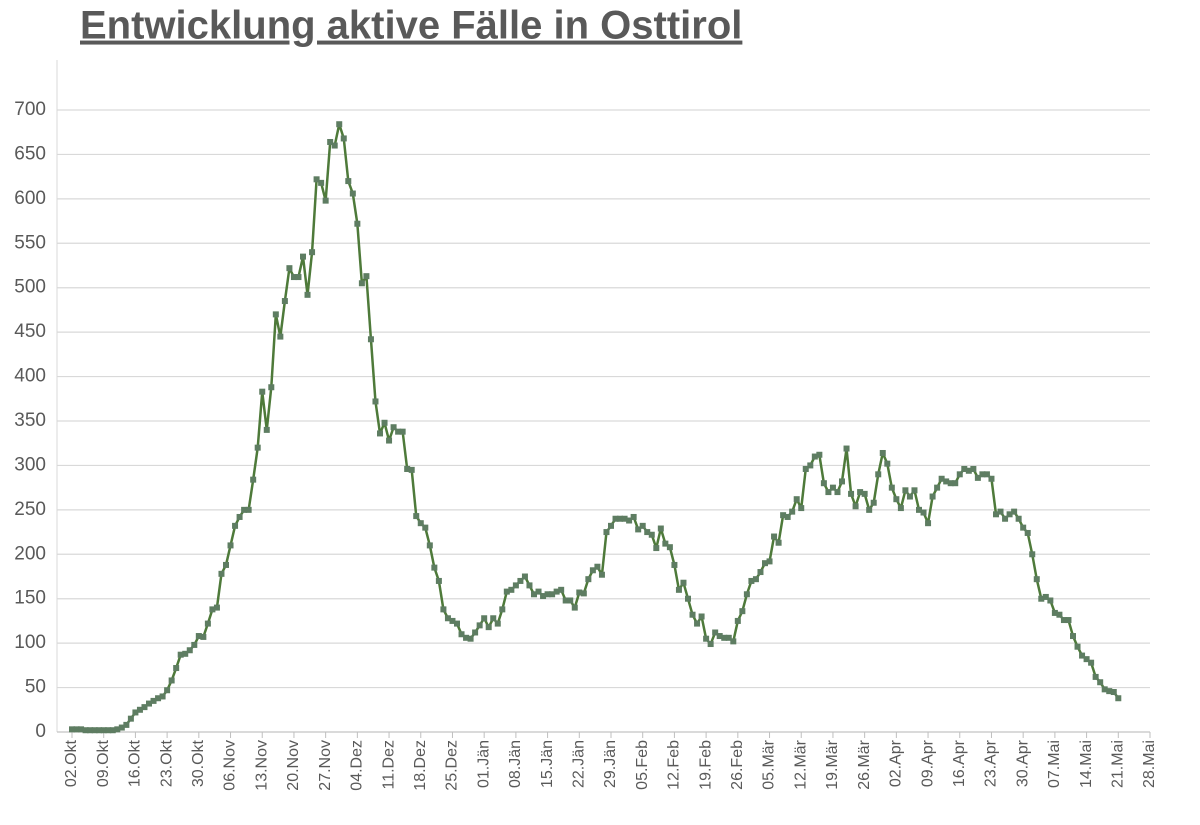  I want to click on x-tick-label: 26.Mär, so click(864, 764).